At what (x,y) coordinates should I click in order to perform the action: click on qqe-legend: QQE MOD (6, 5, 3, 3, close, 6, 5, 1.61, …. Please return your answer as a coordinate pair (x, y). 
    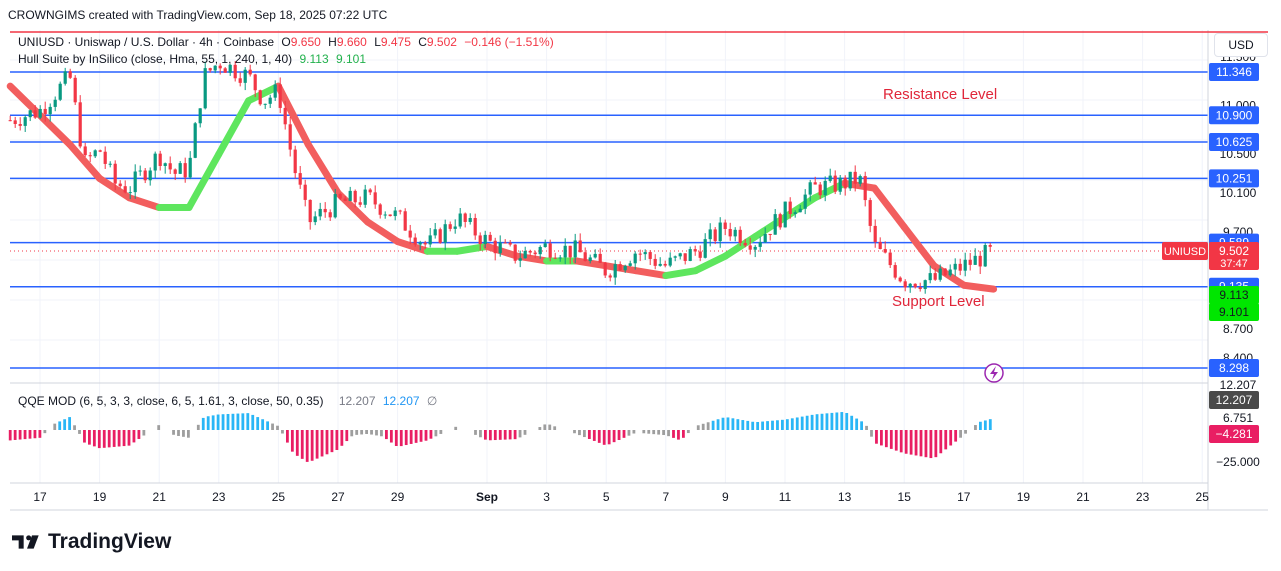
    Looking at the image, I should click on (229, 401).